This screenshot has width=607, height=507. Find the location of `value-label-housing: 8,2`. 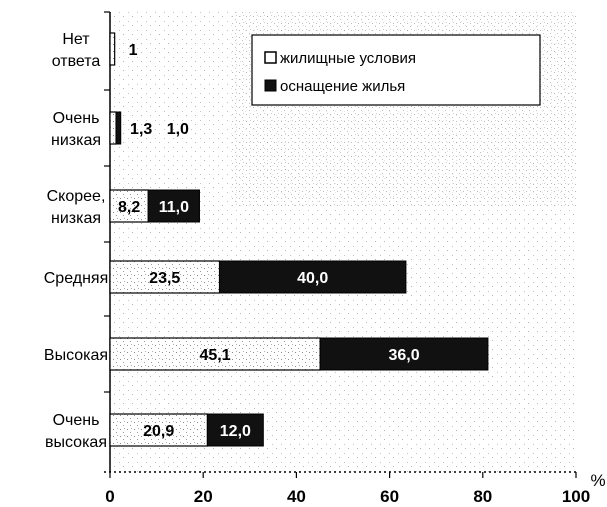

value-label-housing: 8,2 is located at coordinates (129, 207).